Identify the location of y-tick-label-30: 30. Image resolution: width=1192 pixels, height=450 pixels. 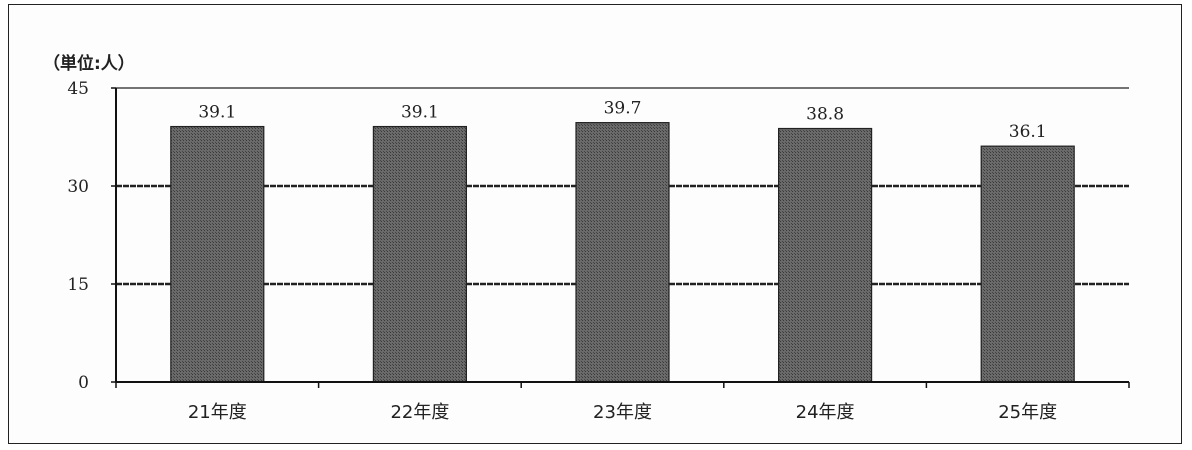
(78, 187).